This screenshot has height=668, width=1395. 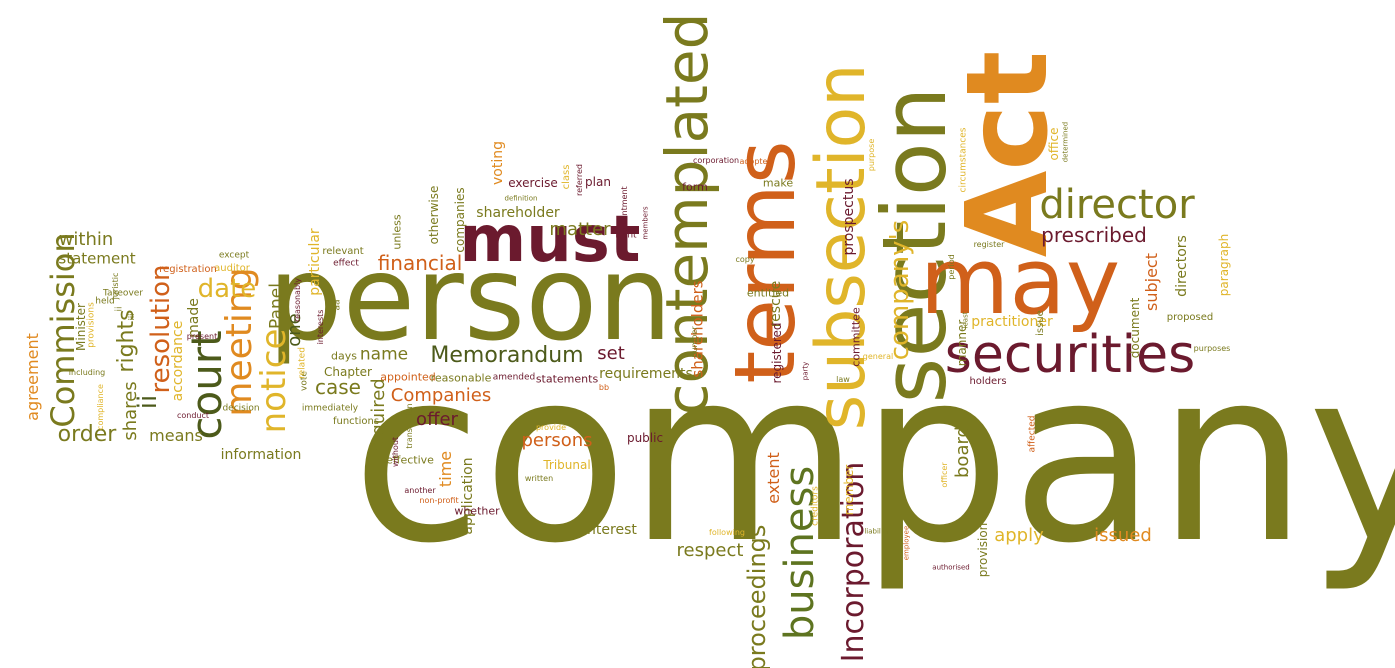 What do you see at coordinates (227, 289) in the screenshot?
I see `word-date-23: date` at bounding box center [227, 289].